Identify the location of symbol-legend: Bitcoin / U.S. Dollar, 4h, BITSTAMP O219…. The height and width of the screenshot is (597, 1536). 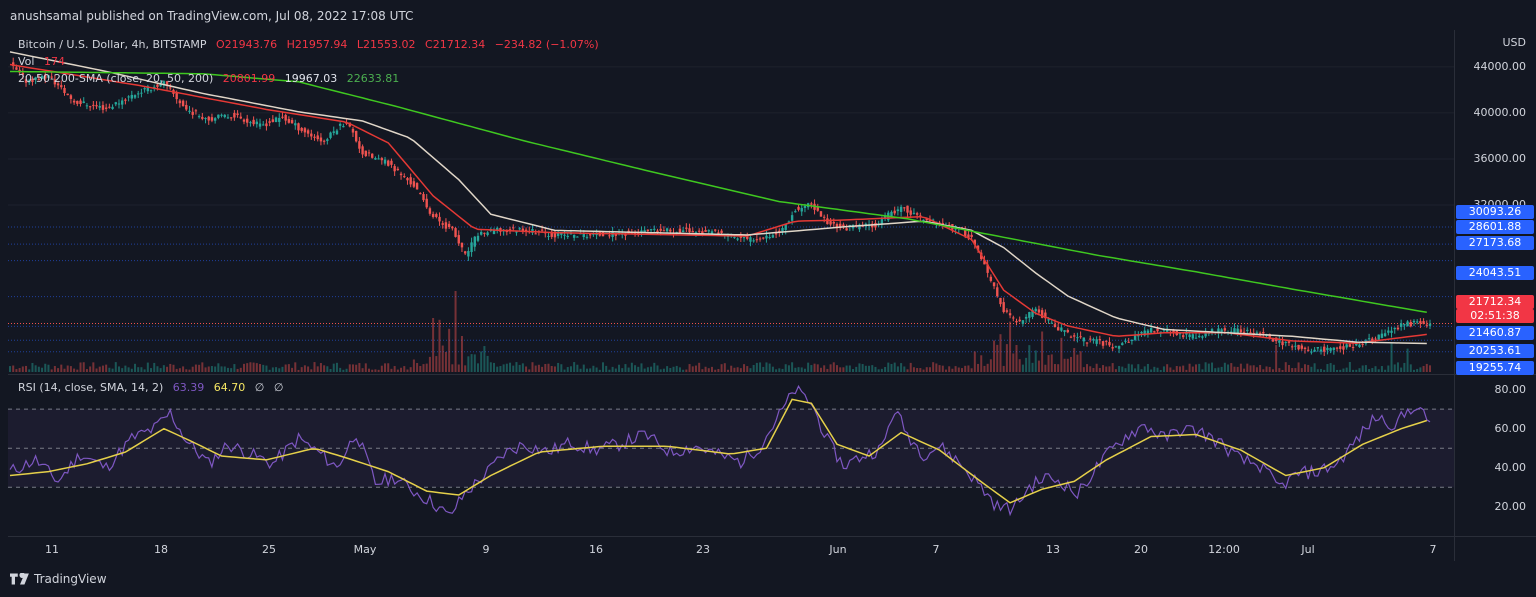
(311, 44).